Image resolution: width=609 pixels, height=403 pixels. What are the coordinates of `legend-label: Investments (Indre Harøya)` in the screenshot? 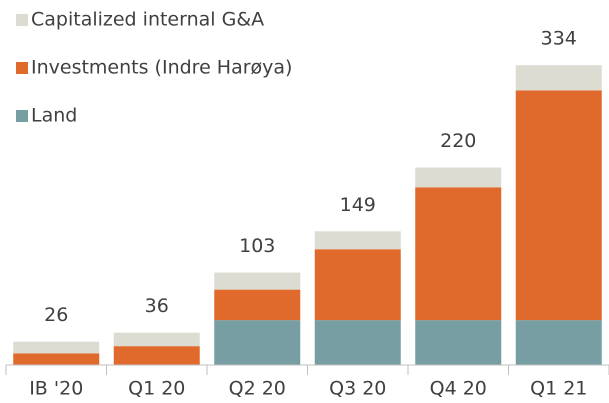 It's located at (161, 68).